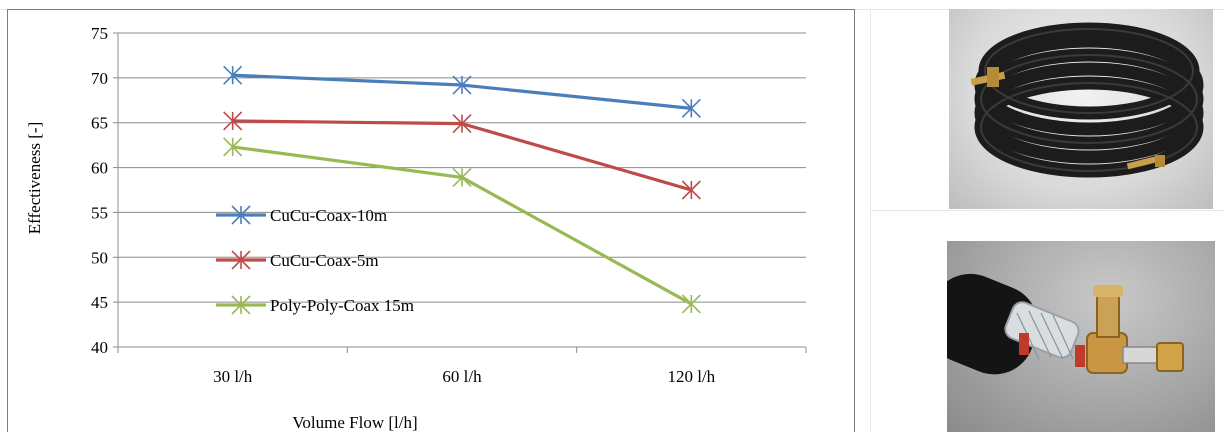  Describe the element at coordinates (34, 178) in the screenshot. I see `y-axis-title: Effectiveness [-]` at that location.